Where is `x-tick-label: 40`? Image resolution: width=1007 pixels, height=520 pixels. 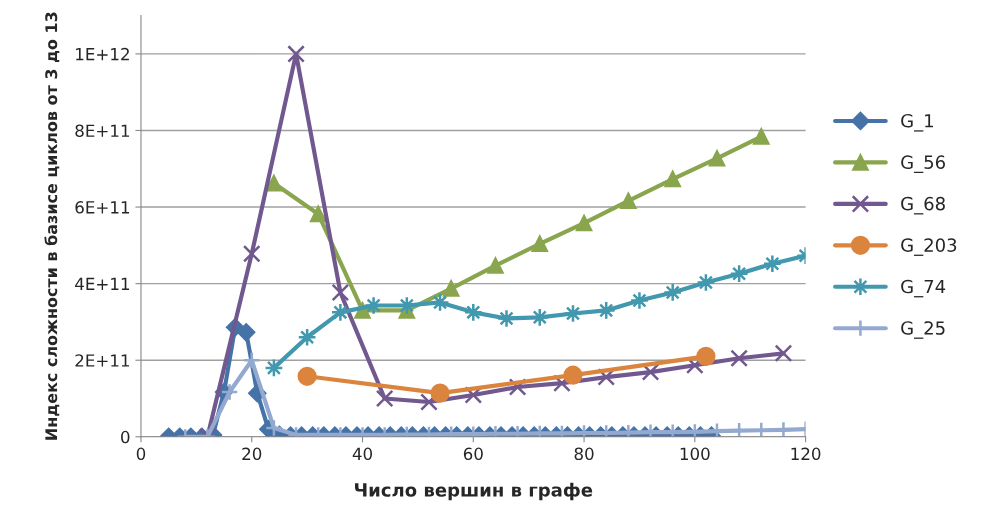 x-tick-label: 40 is located at coordinates (362, 454).